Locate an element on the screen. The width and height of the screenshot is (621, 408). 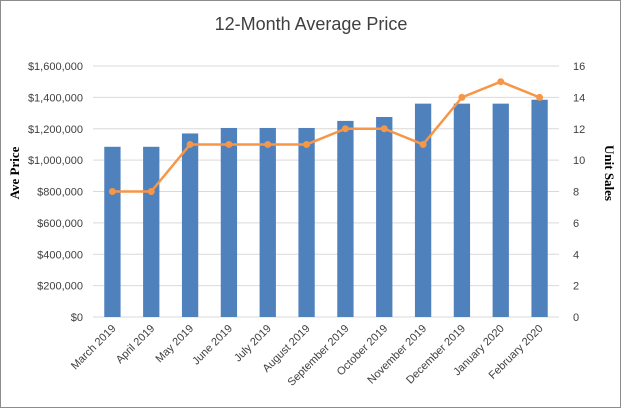
y-tick-label-left: $600,000 is located at coordinates (60, 224).